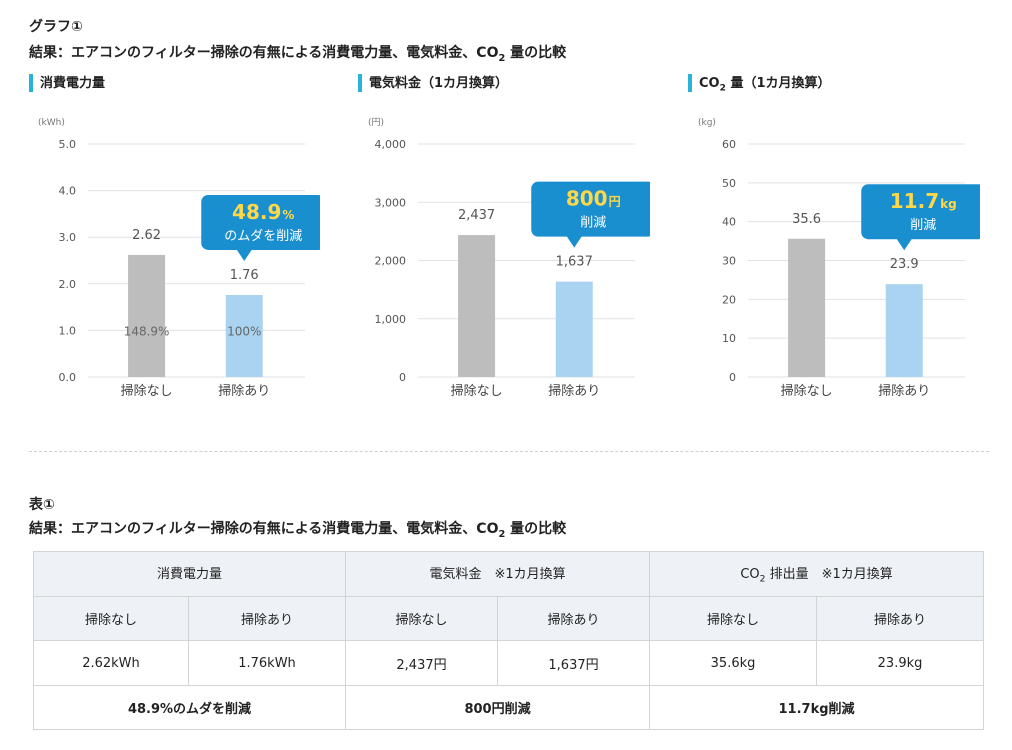 This screenshot has height=750, width=1012. Describe the element at coordinates (56, 27) in the screenshot. I see `graph-section-label: グラフ①` at that location.